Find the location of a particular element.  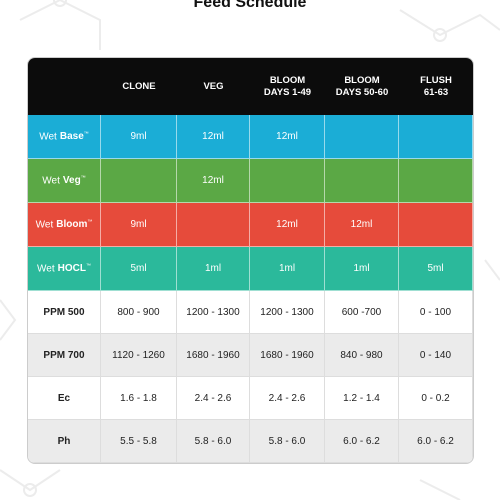

row-label: Wet HOCL™ is located at coordinates (64, 269).